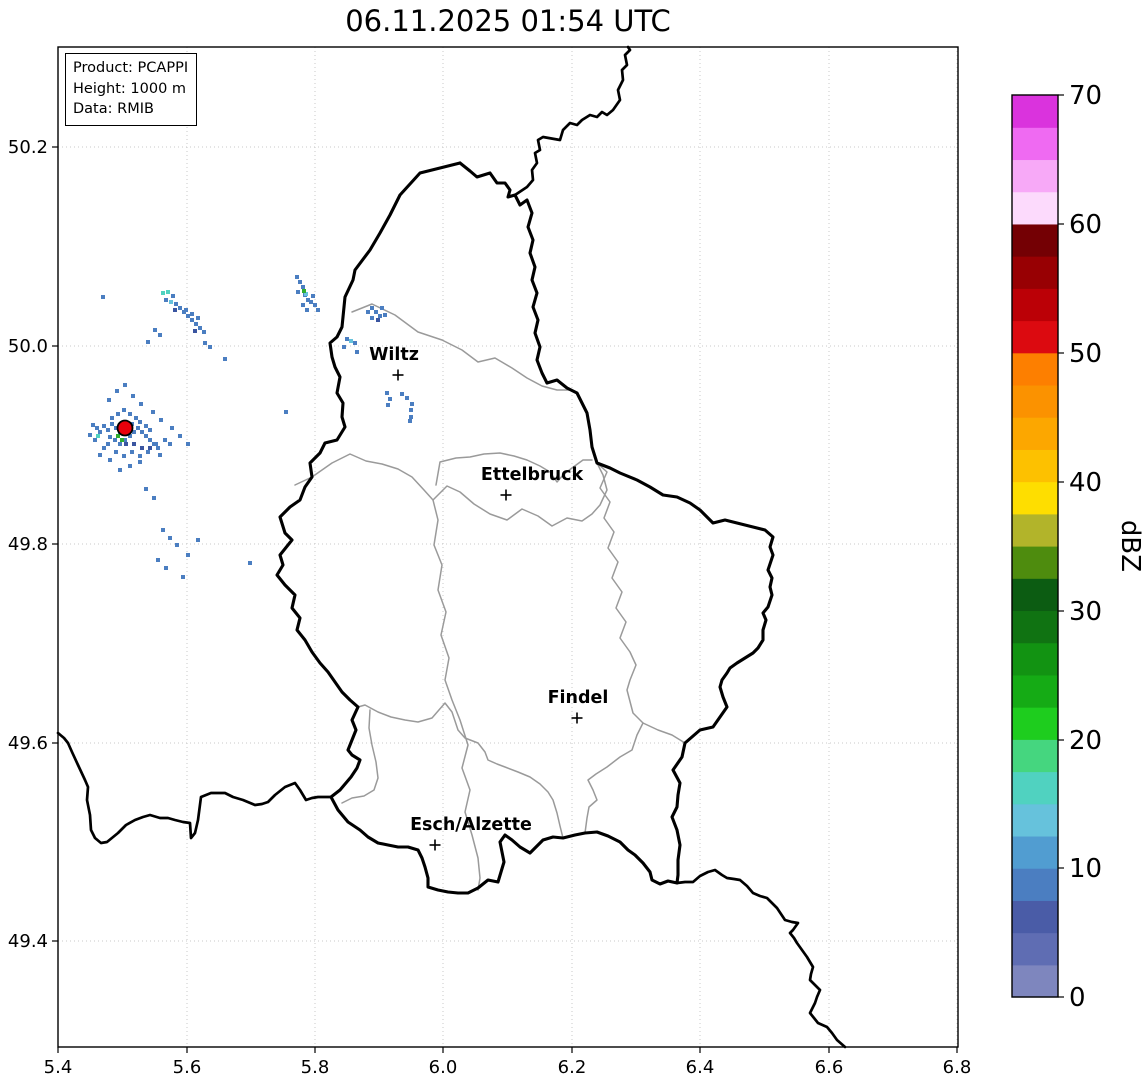 This screenshot has width=1145, height=1084. I want to click on radar-site-marker, so click(125, 428).